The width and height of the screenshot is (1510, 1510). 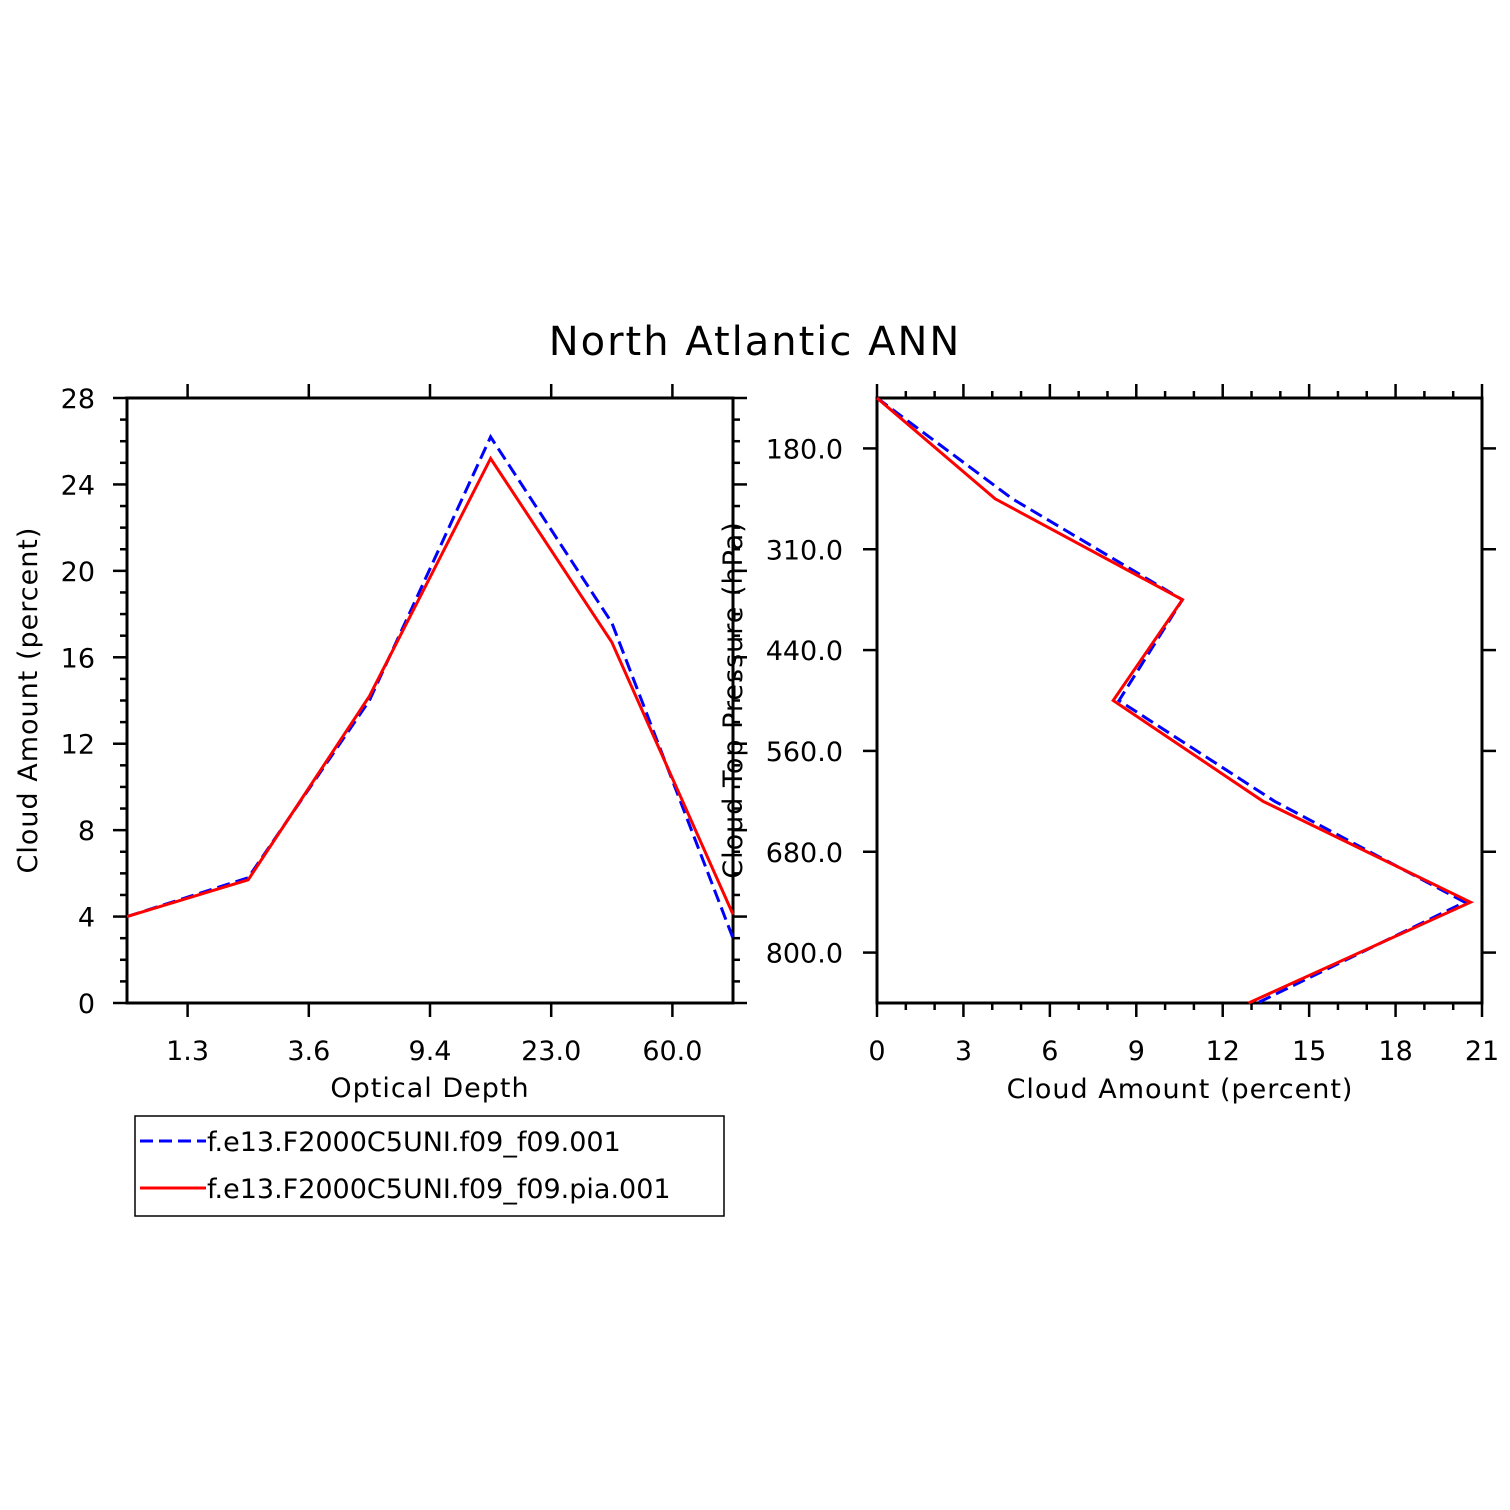 What do you see at coordinates (804, 853) in the screenshot?
I see `right-y-tick-label: 680.0` at bounding box center [804, 853].